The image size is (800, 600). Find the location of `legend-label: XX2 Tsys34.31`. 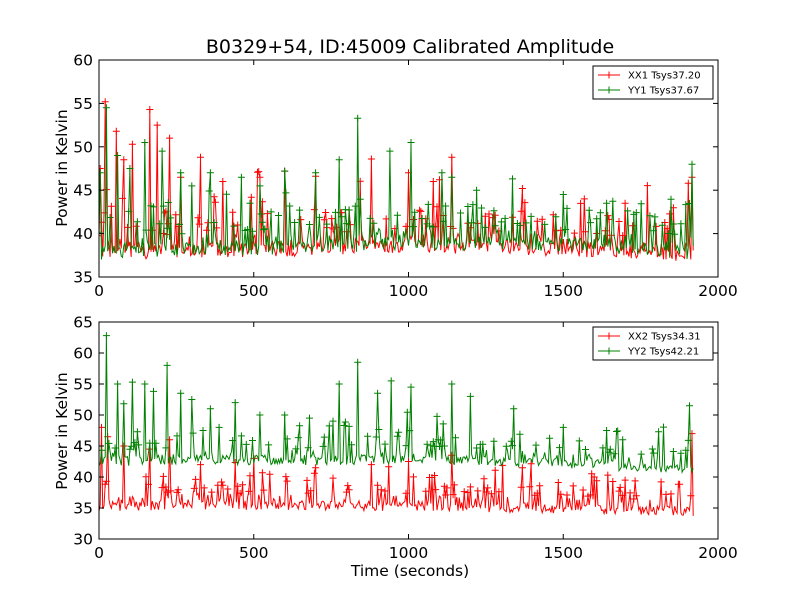

legend-label: XX2 Tsys34.31 is located at coordinates (664, 337).